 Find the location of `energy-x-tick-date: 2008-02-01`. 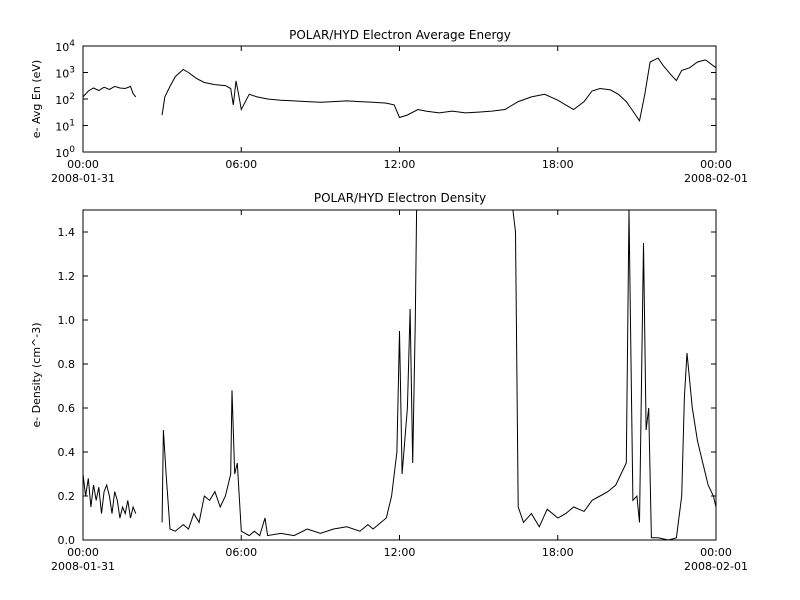

energy-x-tick-date: 2008-02-01 is located at coordinates (716, 178).